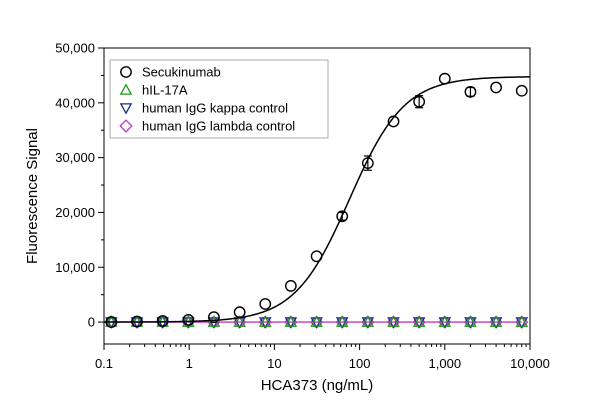  I want to click on x-tick-label: 10,000, so click(530, 363).